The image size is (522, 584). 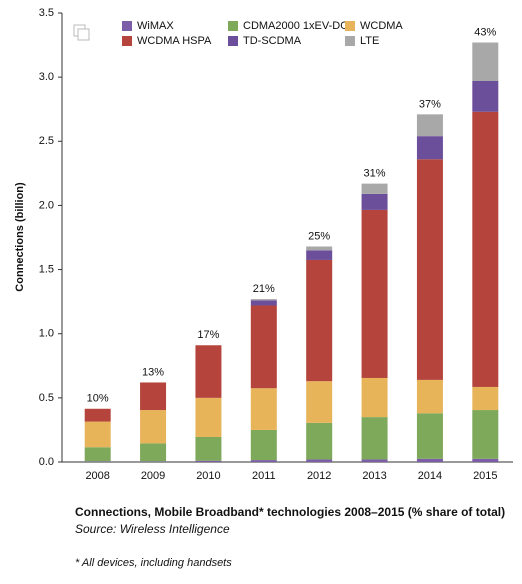 I want to click on y-tick-label: 0.0, so click(x=46, y=462).